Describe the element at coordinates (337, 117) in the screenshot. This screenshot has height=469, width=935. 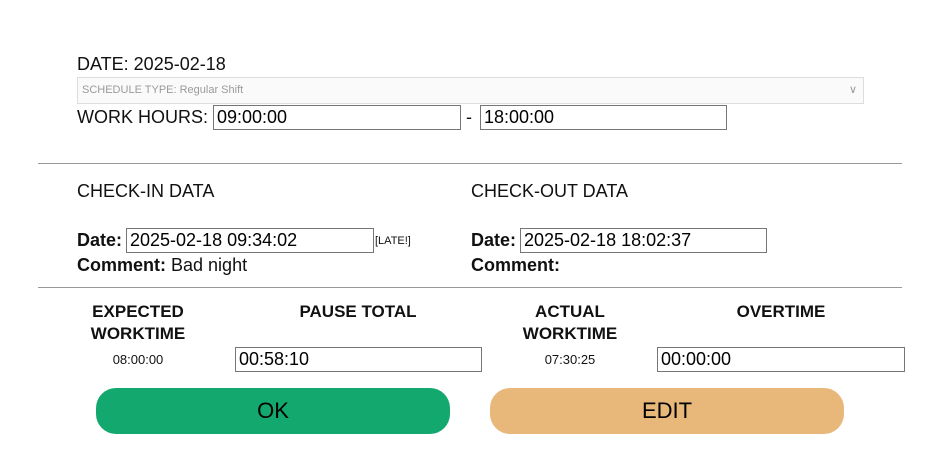
I see `work-hours-start-input` at that location.